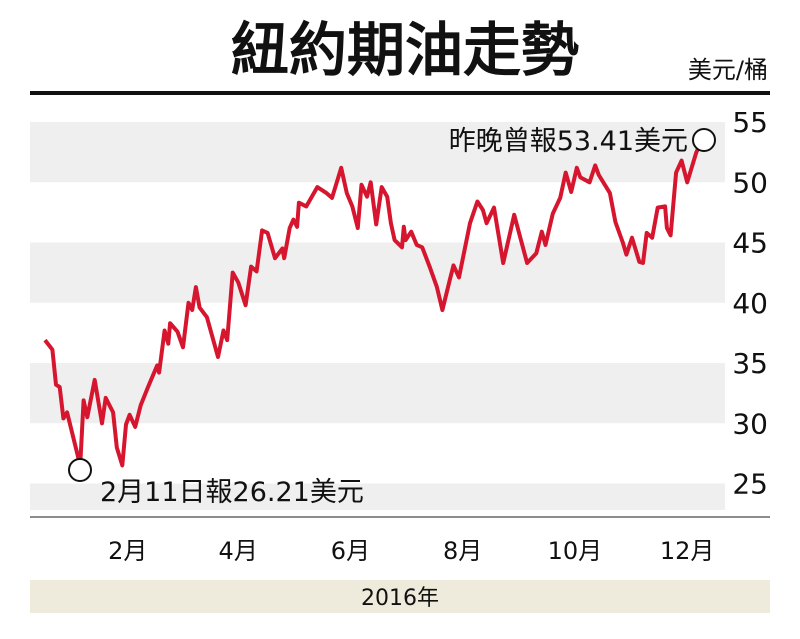 This screenshot has width=800, height=639. I want to click on year-label: 2016年, so click(400, 598).